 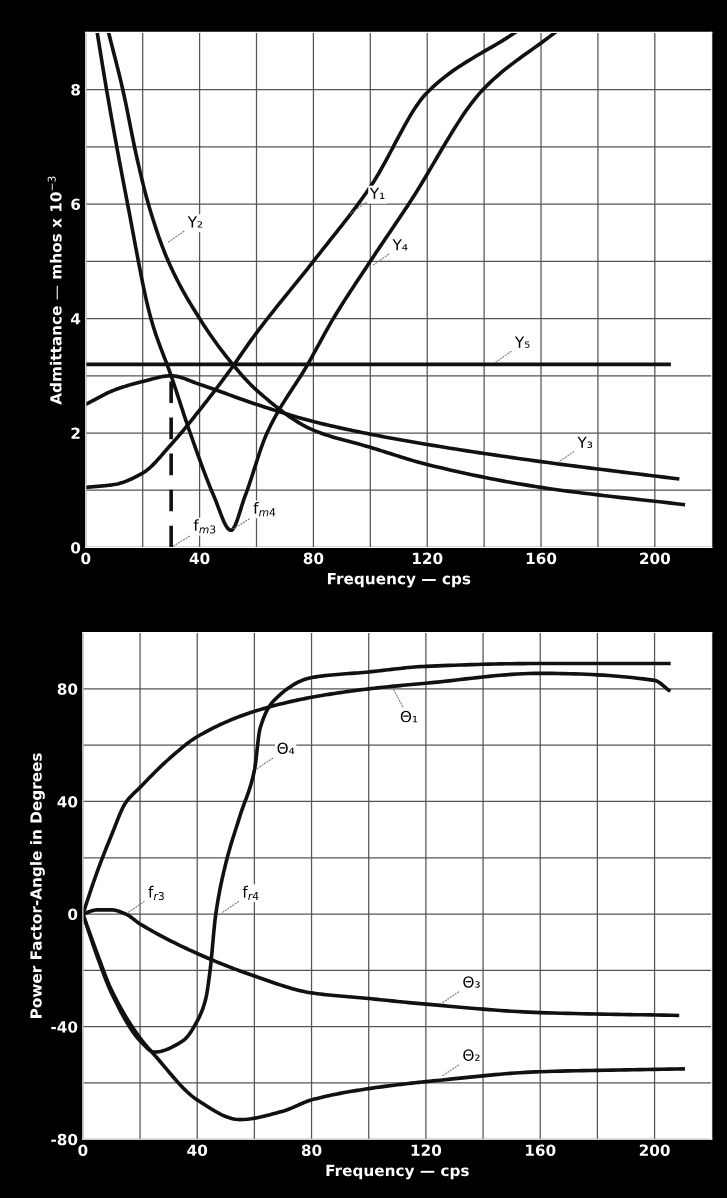 What do you see at coordinates (75, 319) in the screenshot?
I see `y-tick-label: 4` at bounding box center [75, 319].